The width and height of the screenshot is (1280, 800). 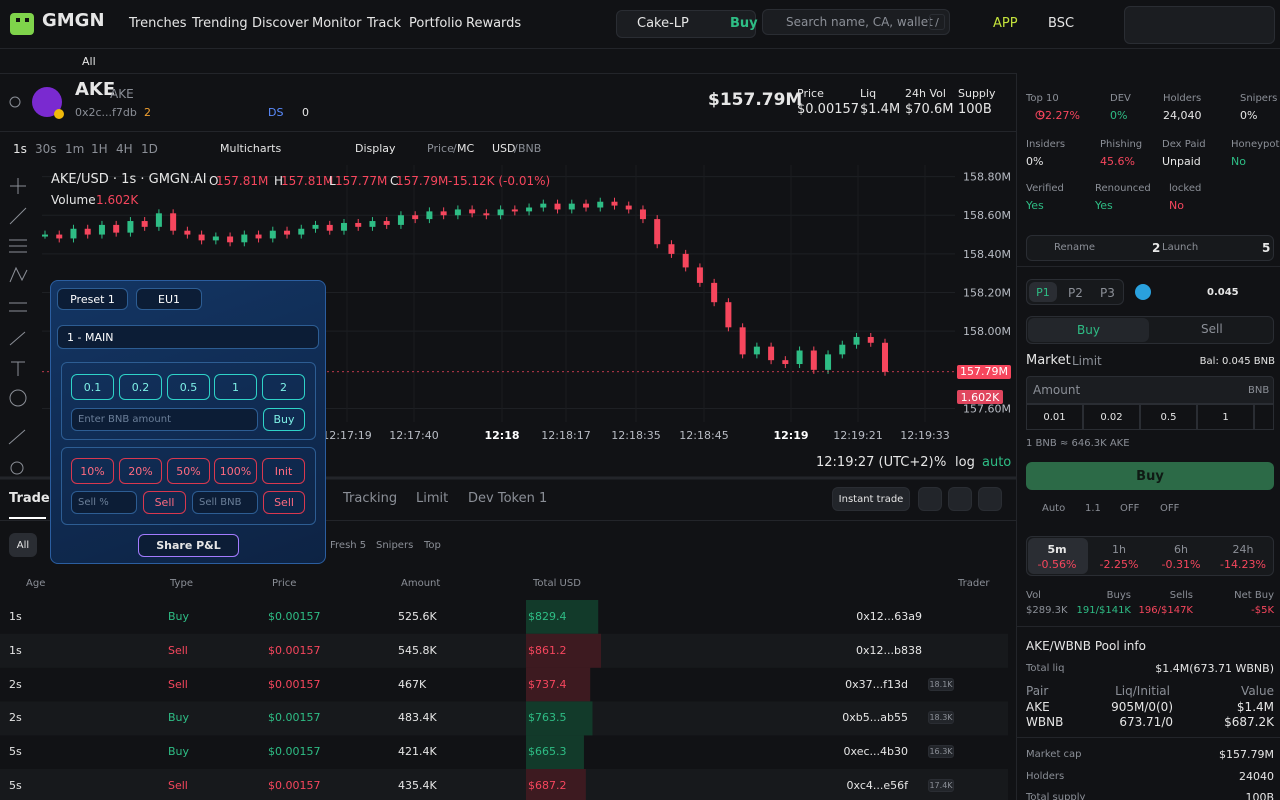 I want to click on display: Display, so click(x=375, y=148).